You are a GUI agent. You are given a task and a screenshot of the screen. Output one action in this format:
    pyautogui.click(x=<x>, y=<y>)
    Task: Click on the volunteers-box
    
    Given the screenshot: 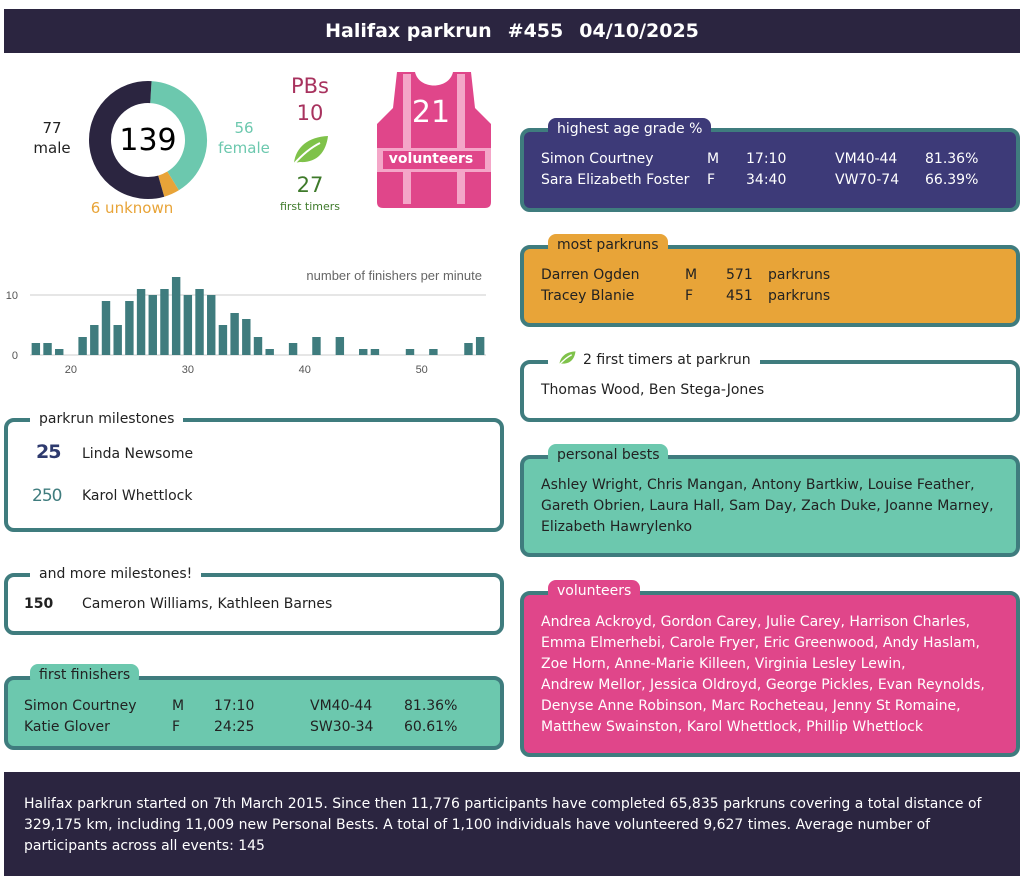 What is the action you would take?
    pyautogui.click(x=770, y=674)
    